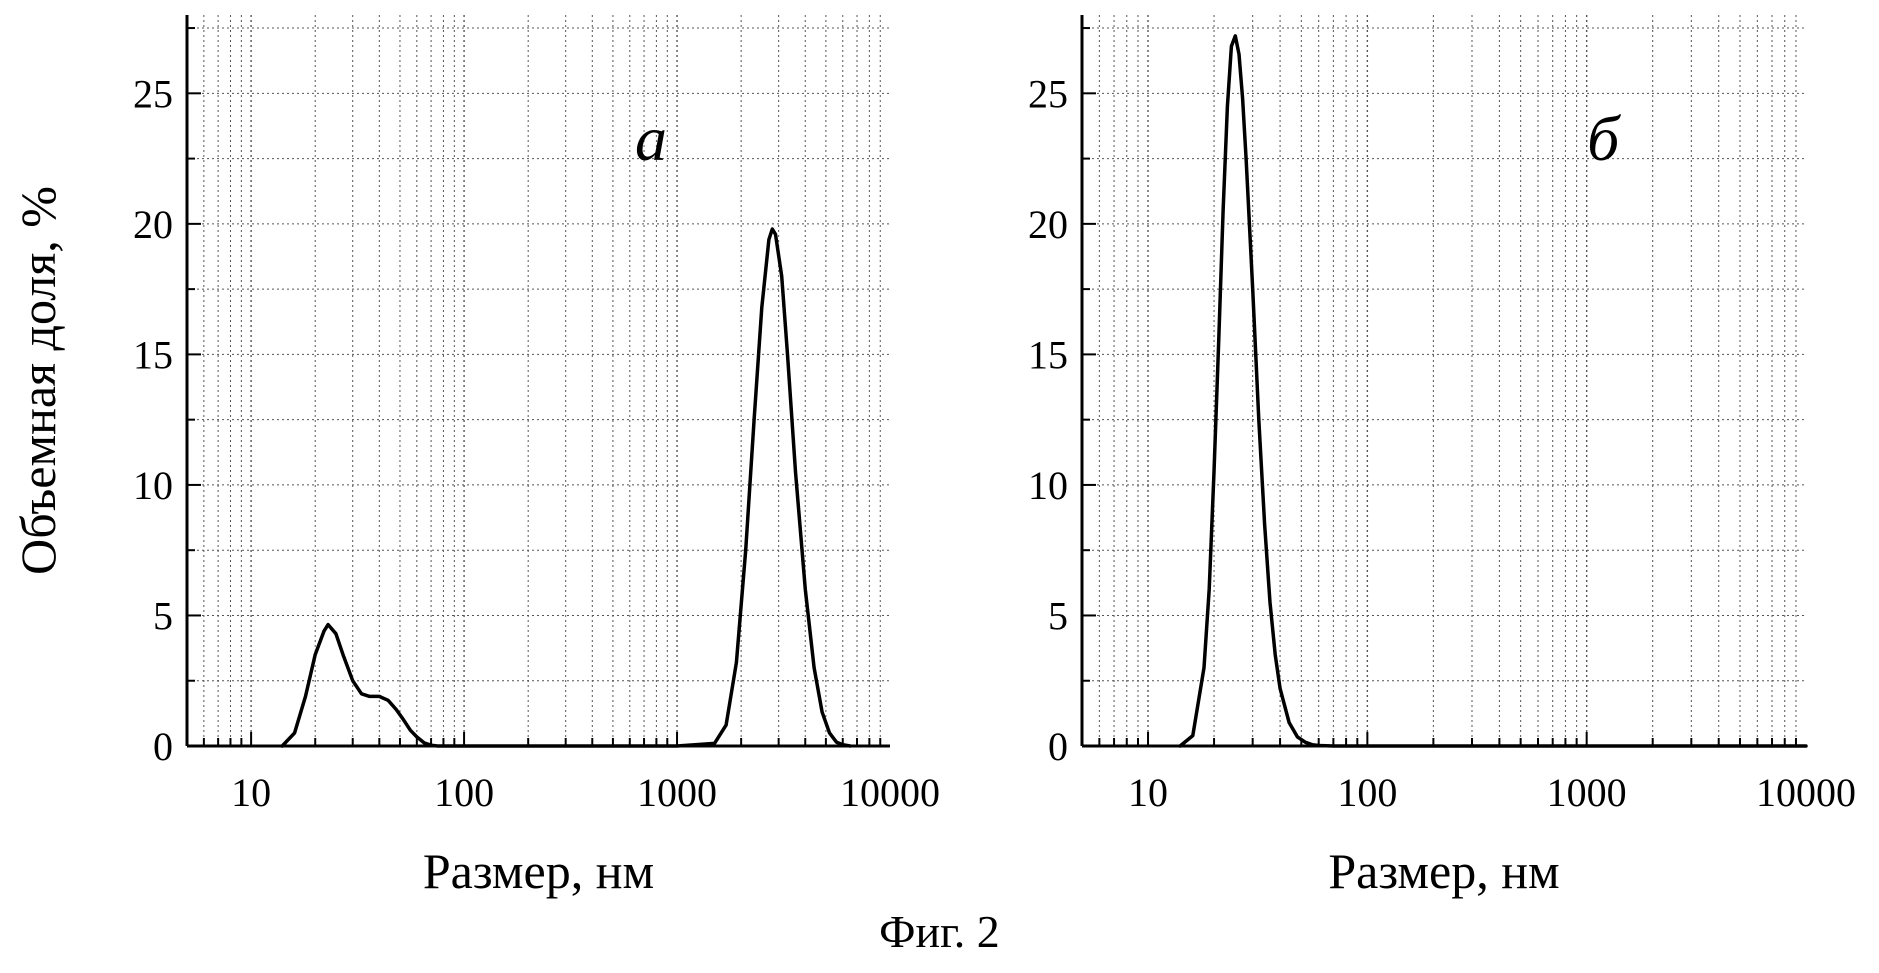 This screenshot has height=973, width=1879. What do you see at coordinates (890, 792) in the screenshot?
I see `panel-1-x-tick-label: 10000` at bounding box center [890, 792].